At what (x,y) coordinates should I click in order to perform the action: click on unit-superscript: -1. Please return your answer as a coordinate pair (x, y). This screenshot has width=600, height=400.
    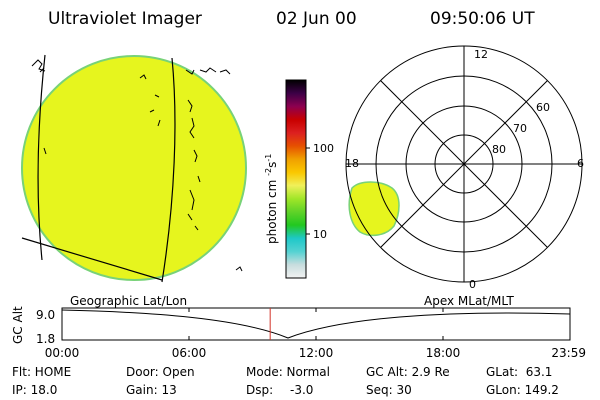
    Looking at the image, I should click on (268, 158).